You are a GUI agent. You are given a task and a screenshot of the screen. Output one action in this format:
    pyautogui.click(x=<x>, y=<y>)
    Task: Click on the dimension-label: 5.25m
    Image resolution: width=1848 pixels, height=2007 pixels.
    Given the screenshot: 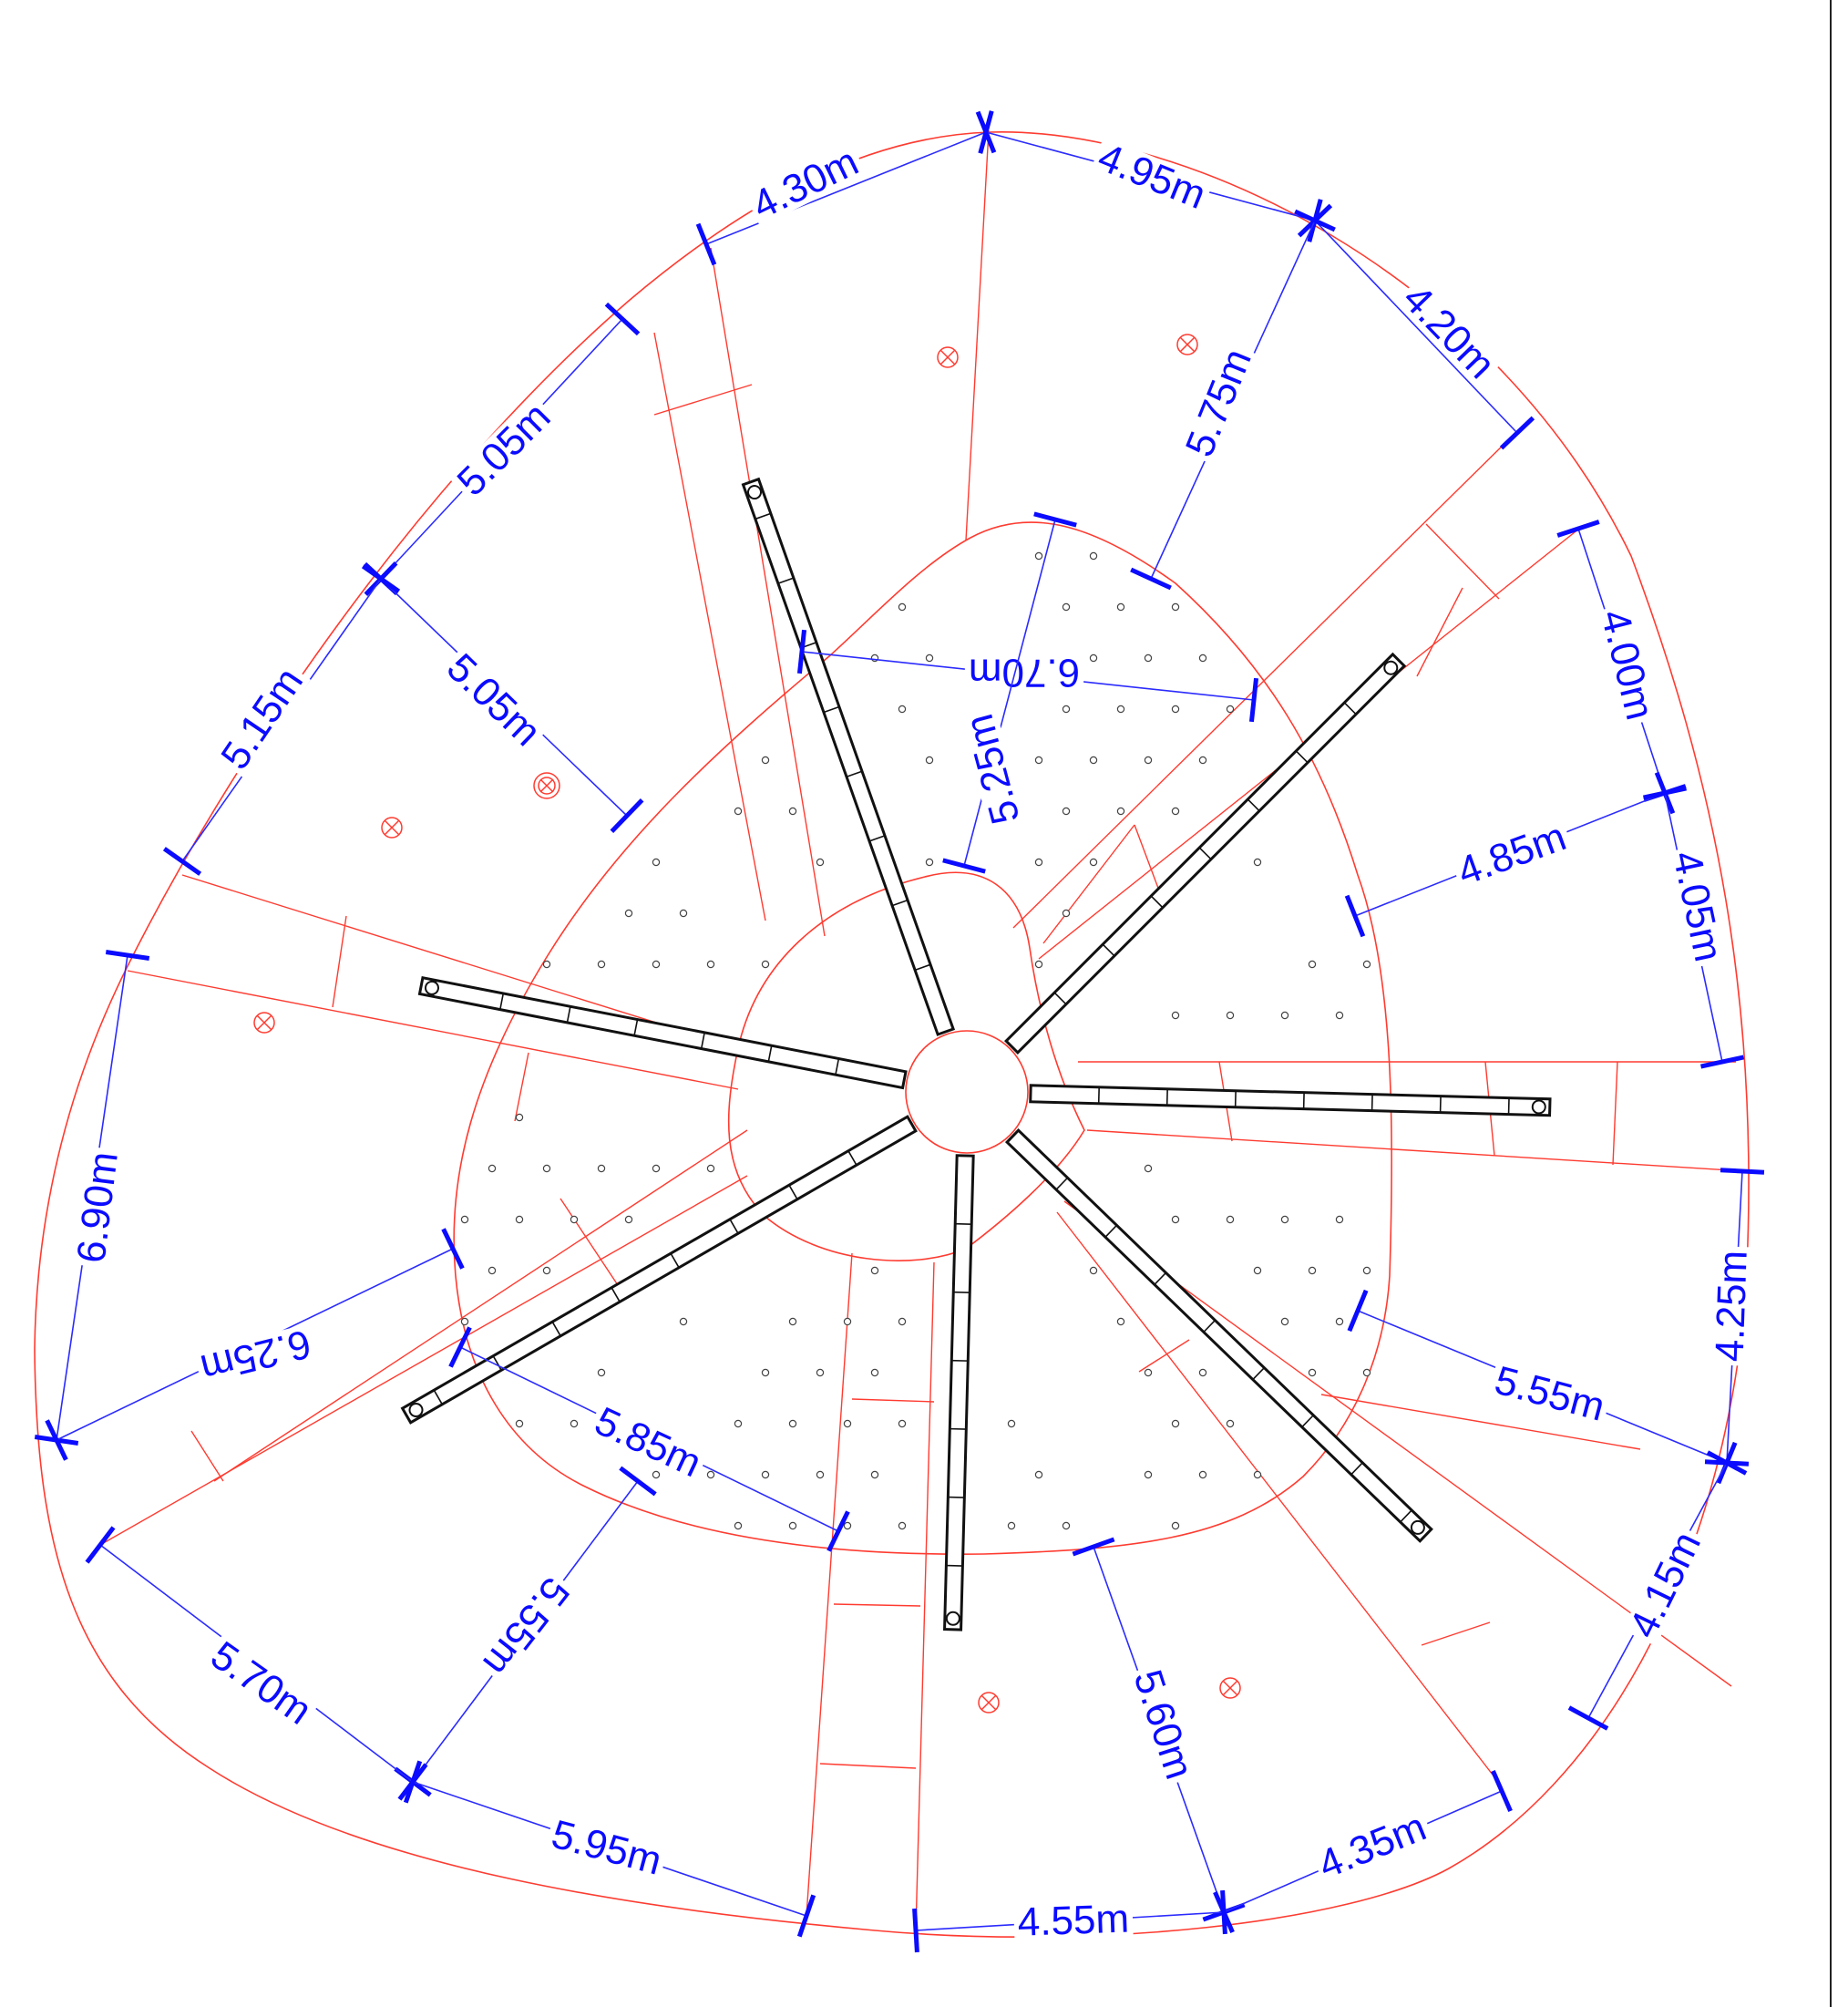 What is the action you would take?
    pyautogui.click(x=993, y=769)
    